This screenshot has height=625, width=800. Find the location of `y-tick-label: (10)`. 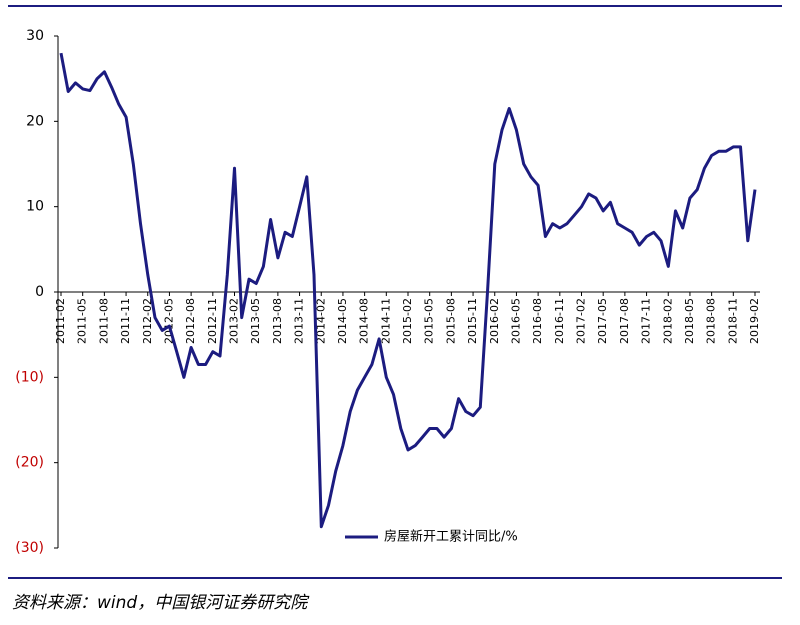

y-tick-label: (10) is located at coordinates (29, 377).